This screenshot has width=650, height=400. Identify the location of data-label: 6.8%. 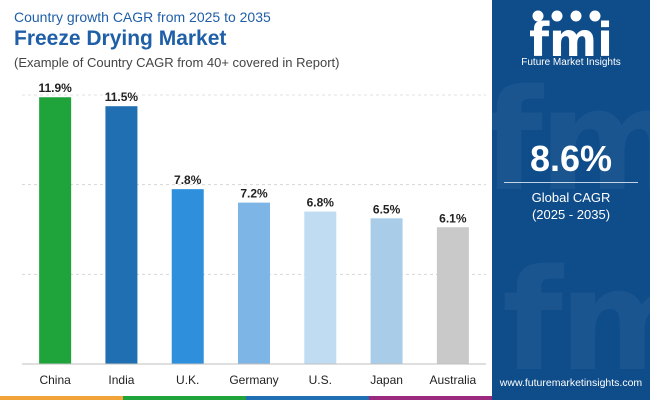
(321, 203).